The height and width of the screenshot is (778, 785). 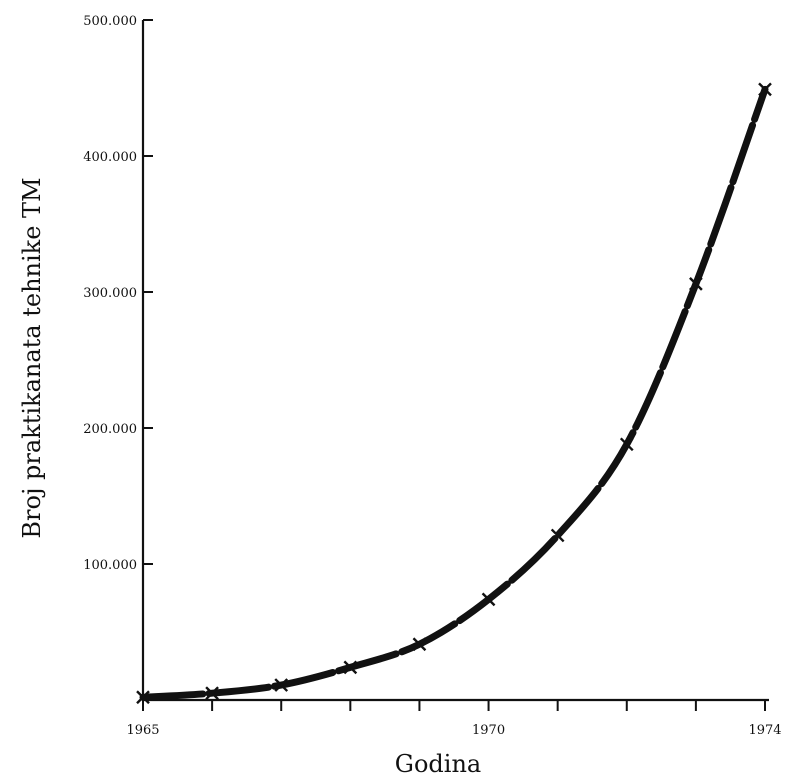 What do you see at coordinates (488, 730) in the screenshot?
I see `x-tick-label: 1970` at bounding box center [488, 730].